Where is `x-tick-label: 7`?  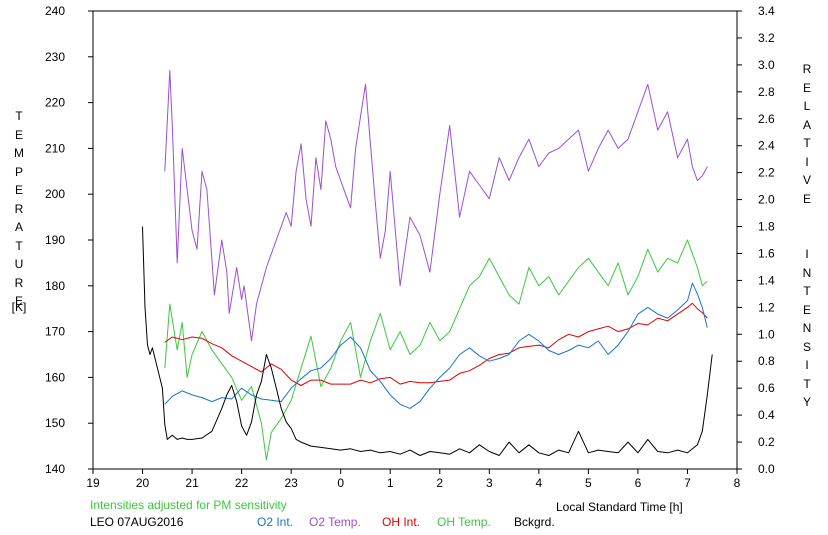
x-tick-label: 7 is located at coordinates (687, 483).